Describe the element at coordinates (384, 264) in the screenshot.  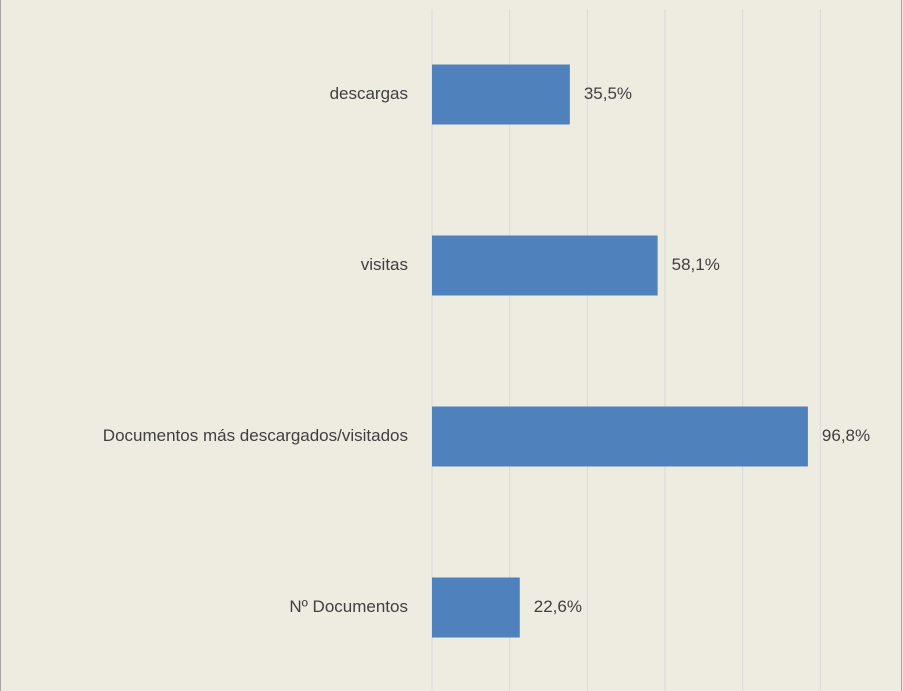
I see `y-tick-label: visitas` at that location.